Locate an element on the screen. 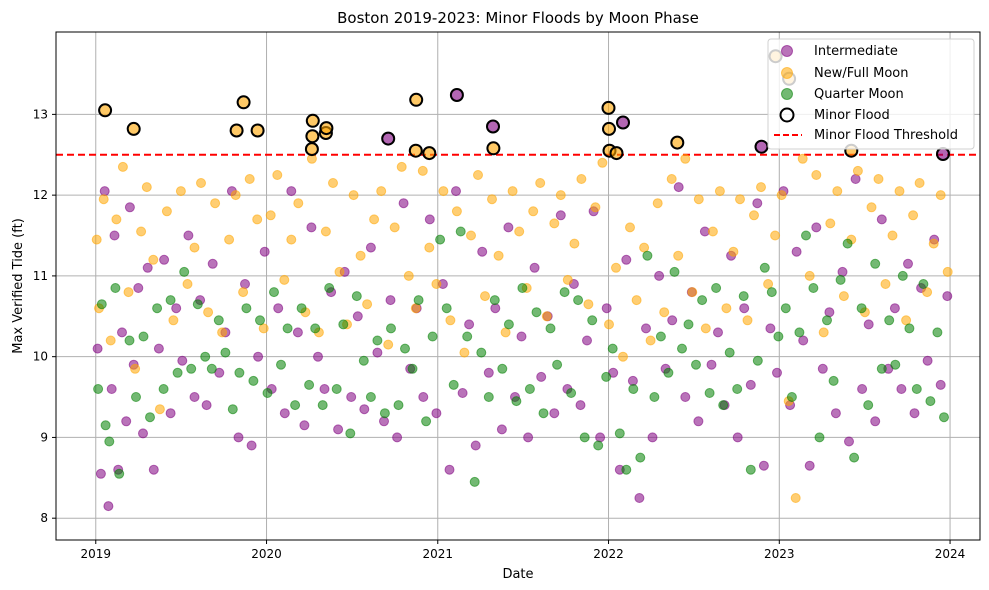 This screenshot has height=590, width=989. x-tick-label: 2019 is located at coordinates (95, 554).